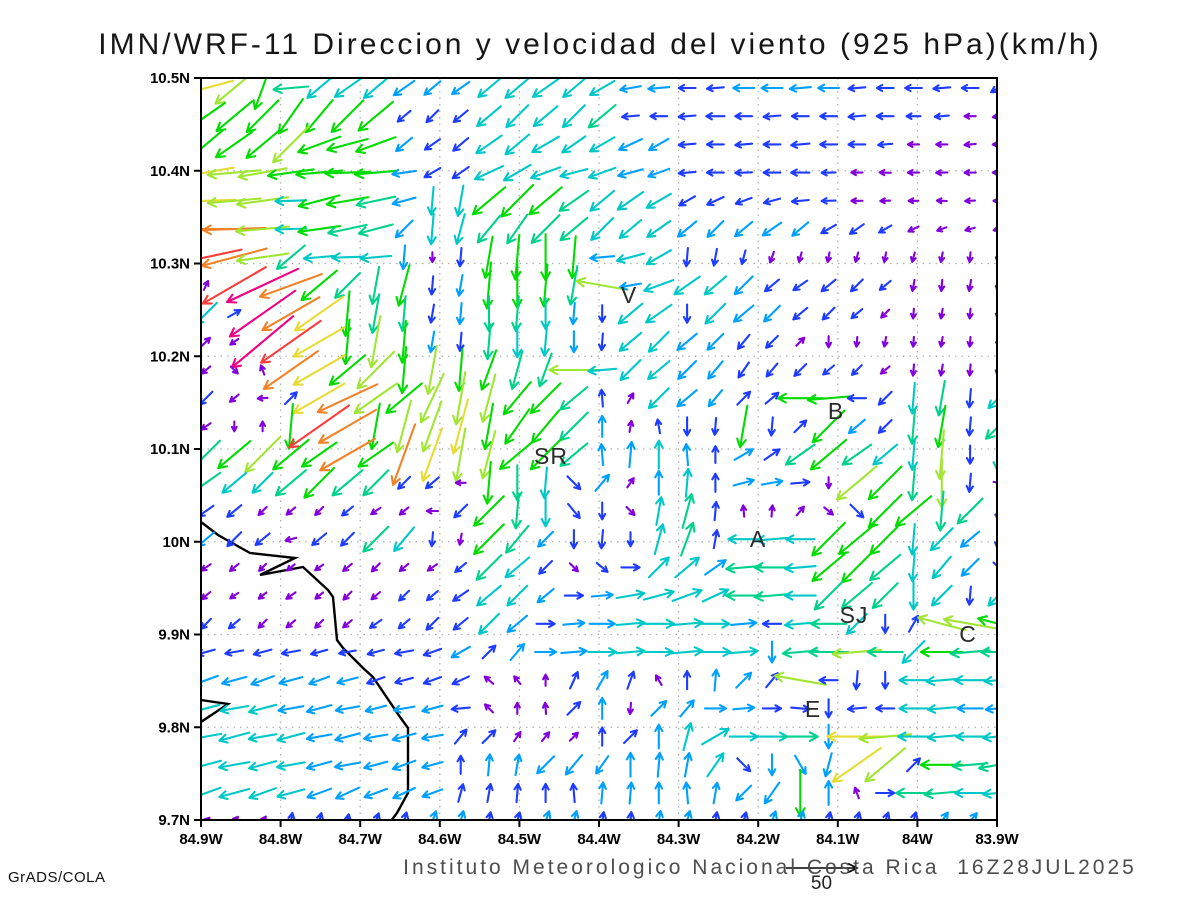 The image size is (1200, 900). Describe the element at coordinates (216, 710) in the screenshot. I see `coastline` at that location.